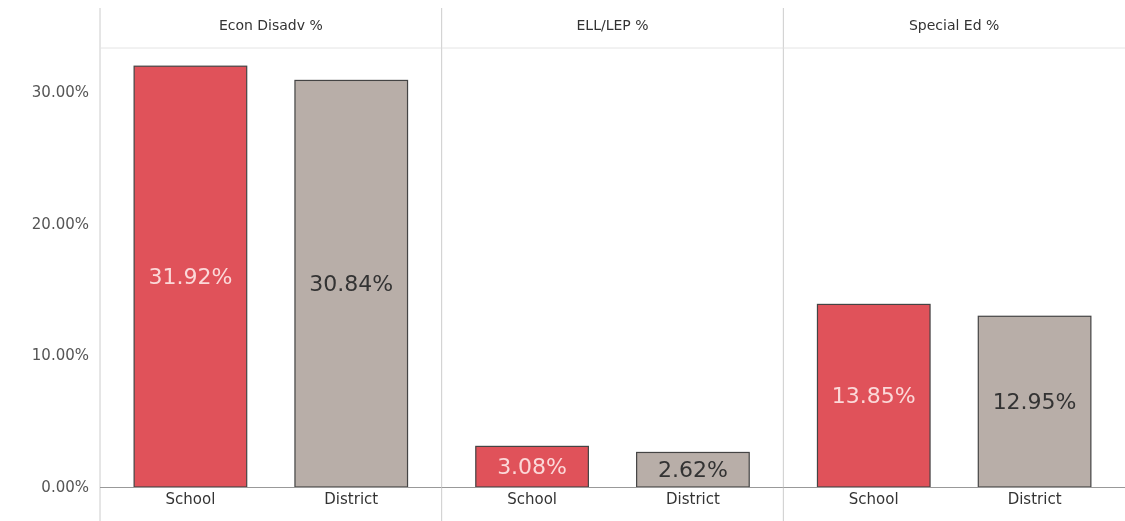 This screenshot has height=521, width=1125. Describe the element at coordinates (532, 467) in the screenshot. I see `data-label: 3.08%` at that location.